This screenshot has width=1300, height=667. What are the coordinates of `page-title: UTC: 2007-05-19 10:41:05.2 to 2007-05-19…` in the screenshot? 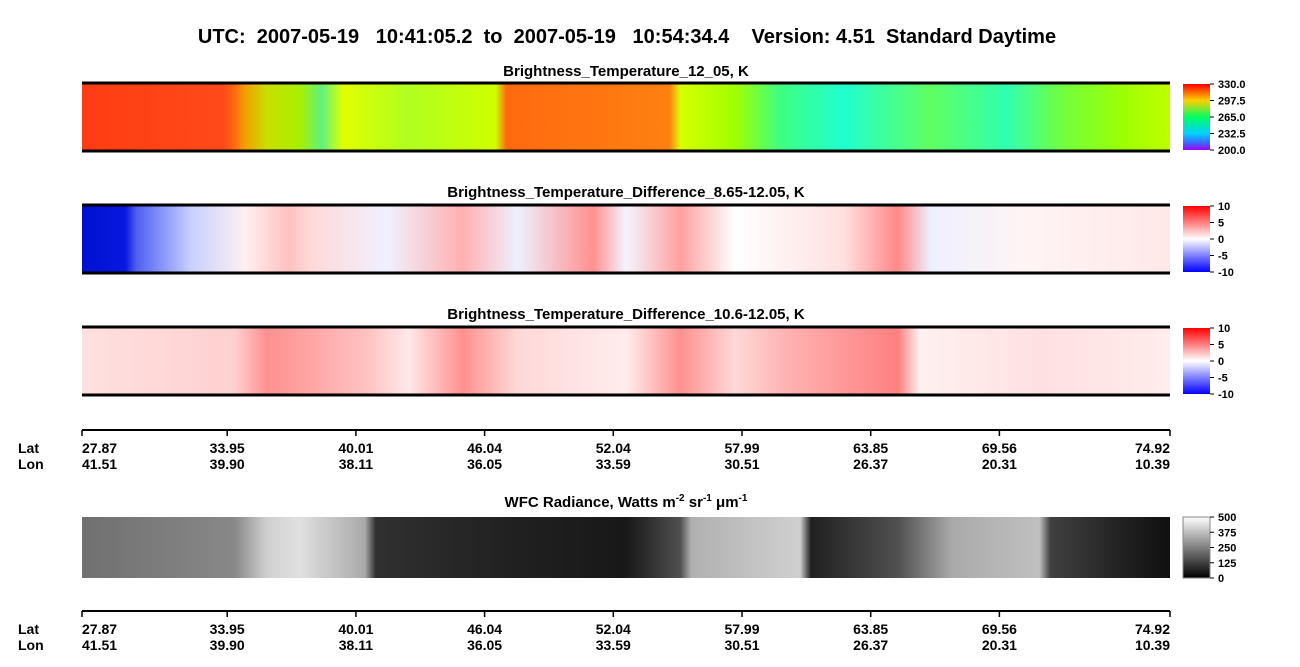 It's located at (627, 37).